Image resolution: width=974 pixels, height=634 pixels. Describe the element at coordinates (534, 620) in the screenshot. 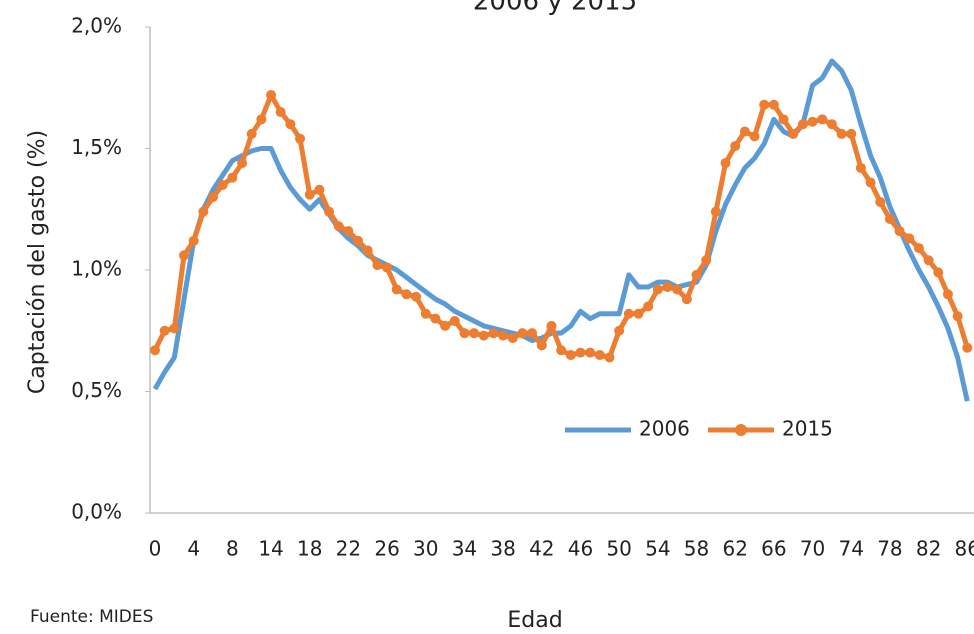

I see `x-axis-label: Edad` at that location.